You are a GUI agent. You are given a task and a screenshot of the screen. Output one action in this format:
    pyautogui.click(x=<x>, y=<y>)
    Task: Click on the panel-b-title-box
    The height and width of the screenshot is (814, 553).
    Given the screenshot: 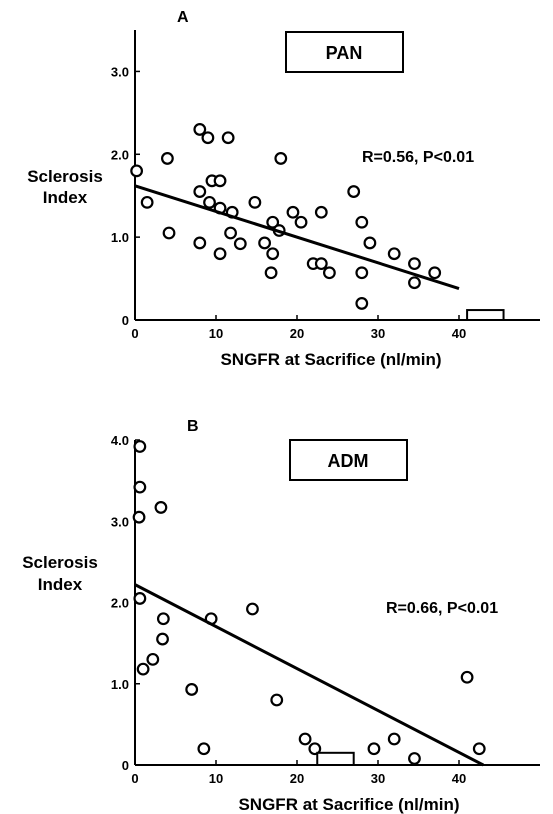 What is the action you would take?
    pyautogui.click(x=348, y=460)
    